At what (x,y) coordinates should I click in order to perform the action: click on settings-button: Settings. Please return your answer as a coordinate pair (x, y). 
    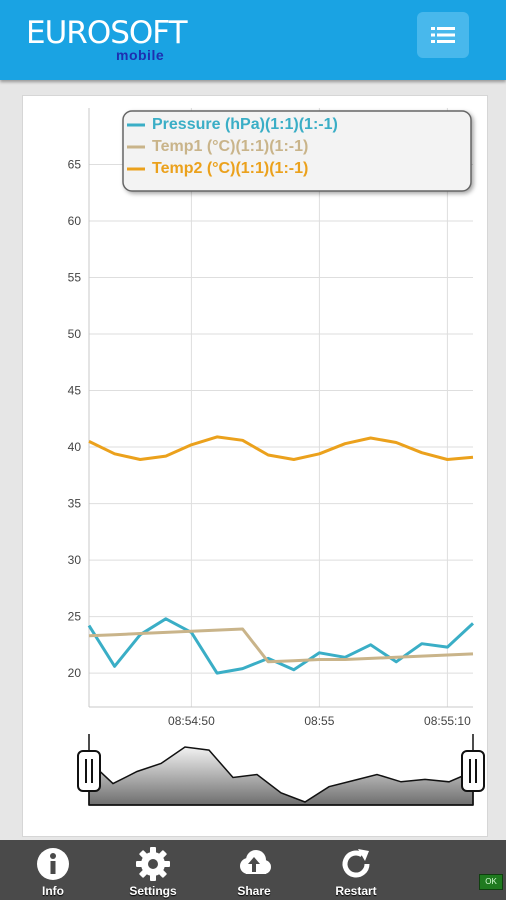
    Looking at the image, I should click on (153, 870).